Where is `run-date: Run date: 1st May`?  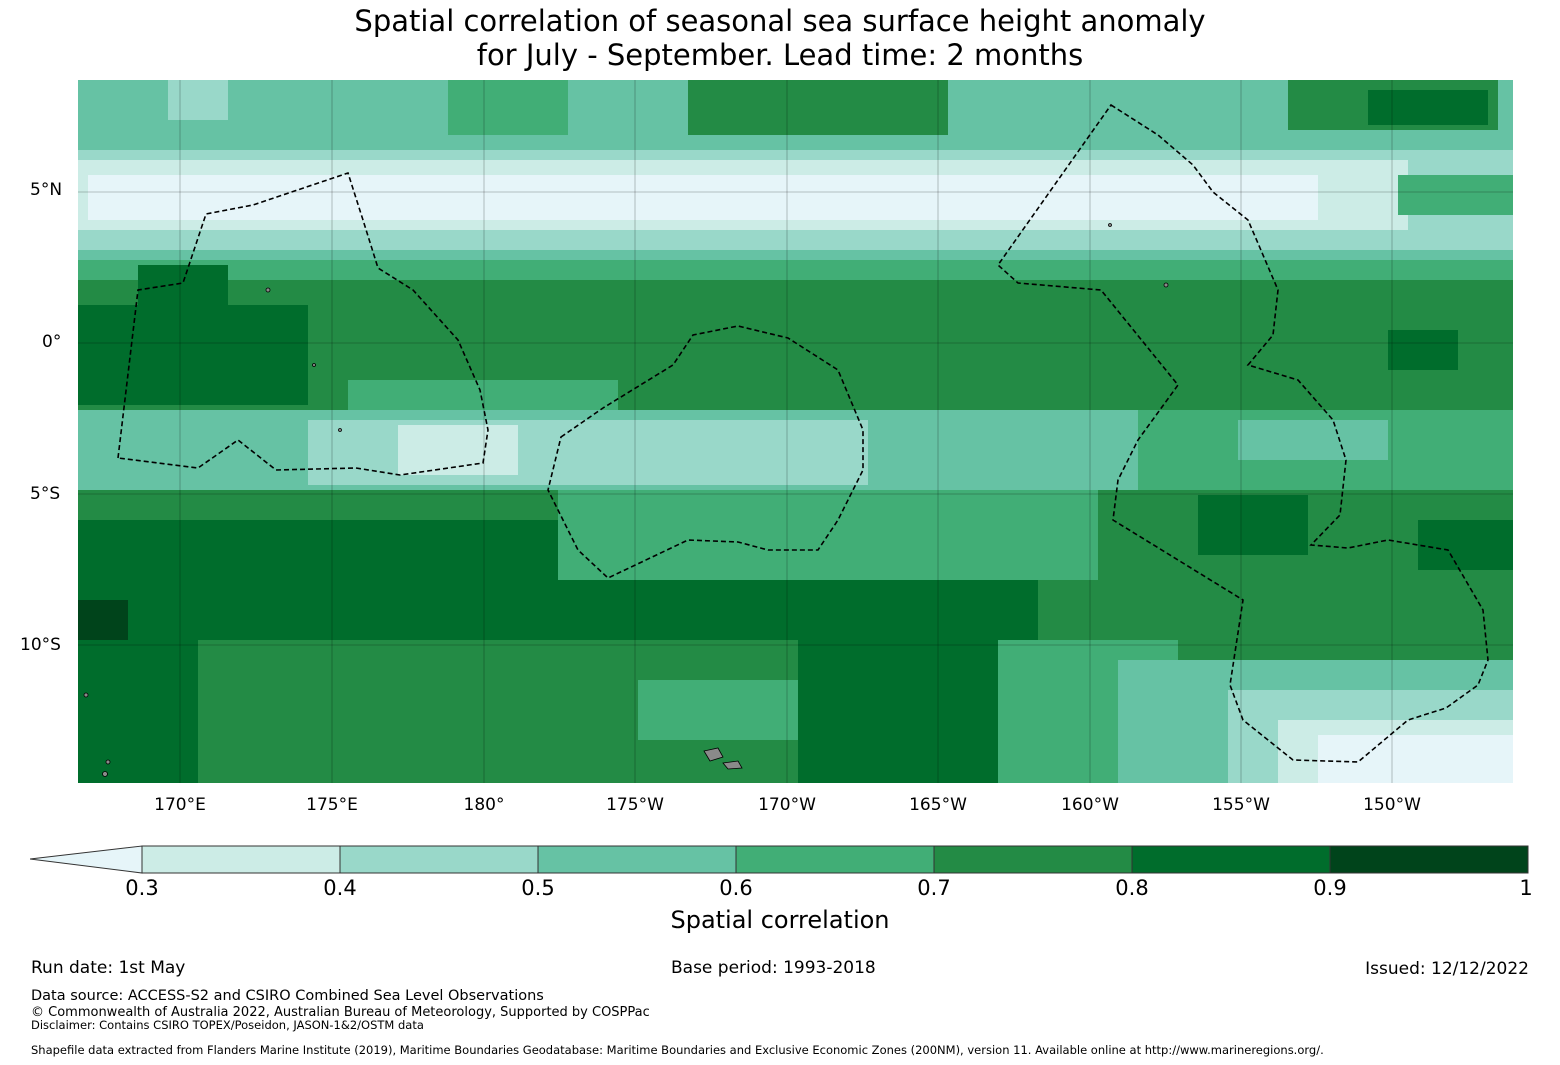 run-date: Run date: 1st May is located at coordinates (108, 968).